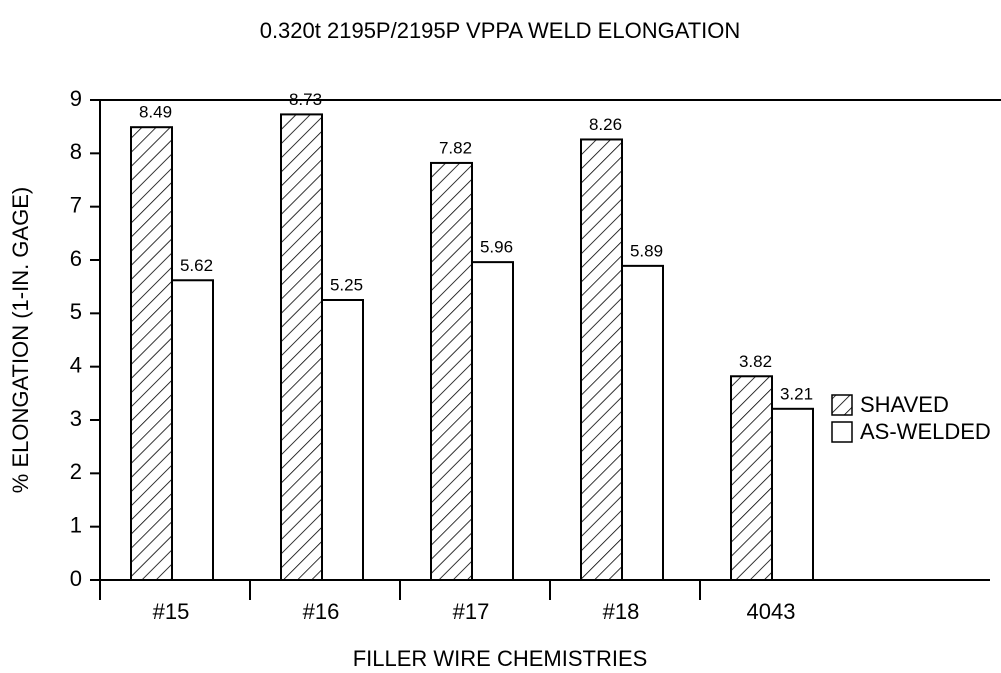 The width and height of the screenshot is (1001, 673). I want to click on value-label: 5.96, so click(496, 247).